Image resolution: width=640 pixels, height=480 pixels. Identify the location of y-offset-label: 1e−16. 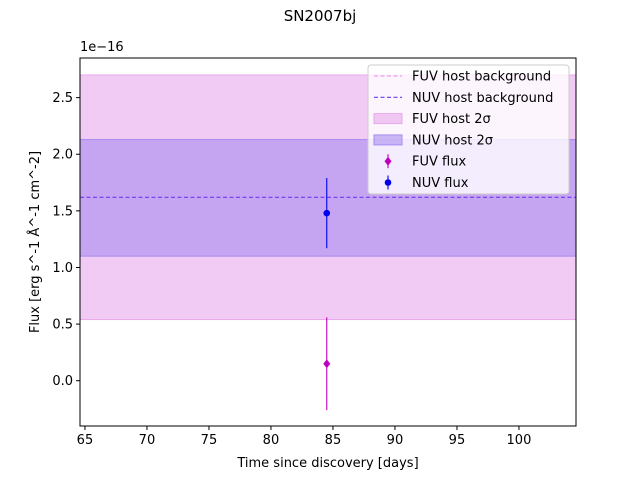
(102, 47).